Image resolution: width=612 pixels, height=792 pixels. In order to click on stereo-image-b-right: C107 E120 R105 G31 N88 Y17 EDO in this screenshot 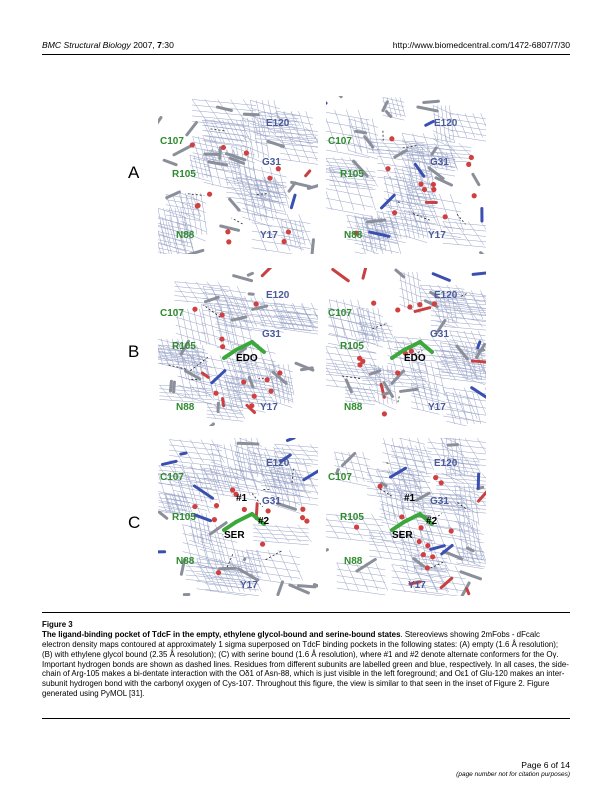, I will do `click(406, 347)`.